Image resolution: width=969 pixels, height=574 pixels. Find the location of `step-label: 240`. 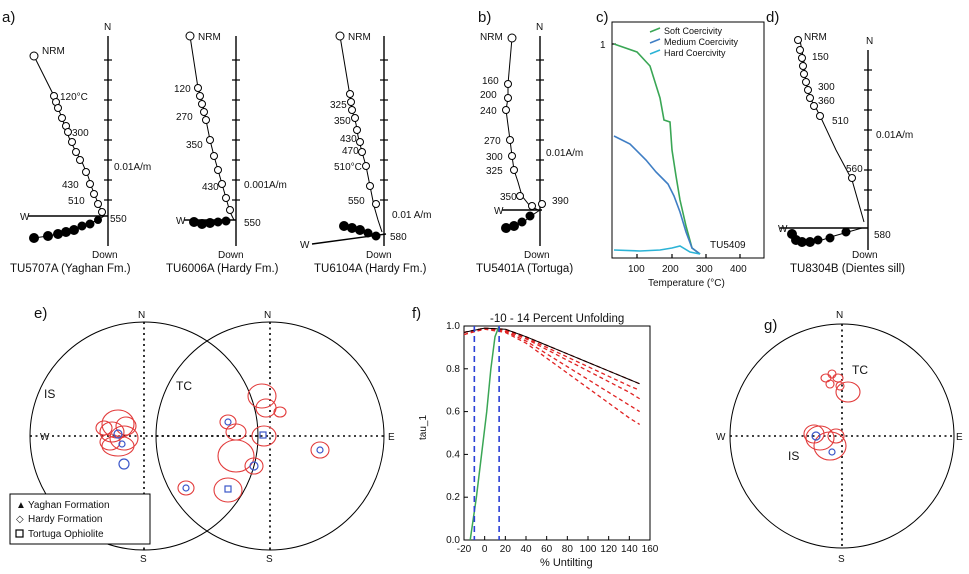

step-label: 240 is located at coordinates (488, 111).